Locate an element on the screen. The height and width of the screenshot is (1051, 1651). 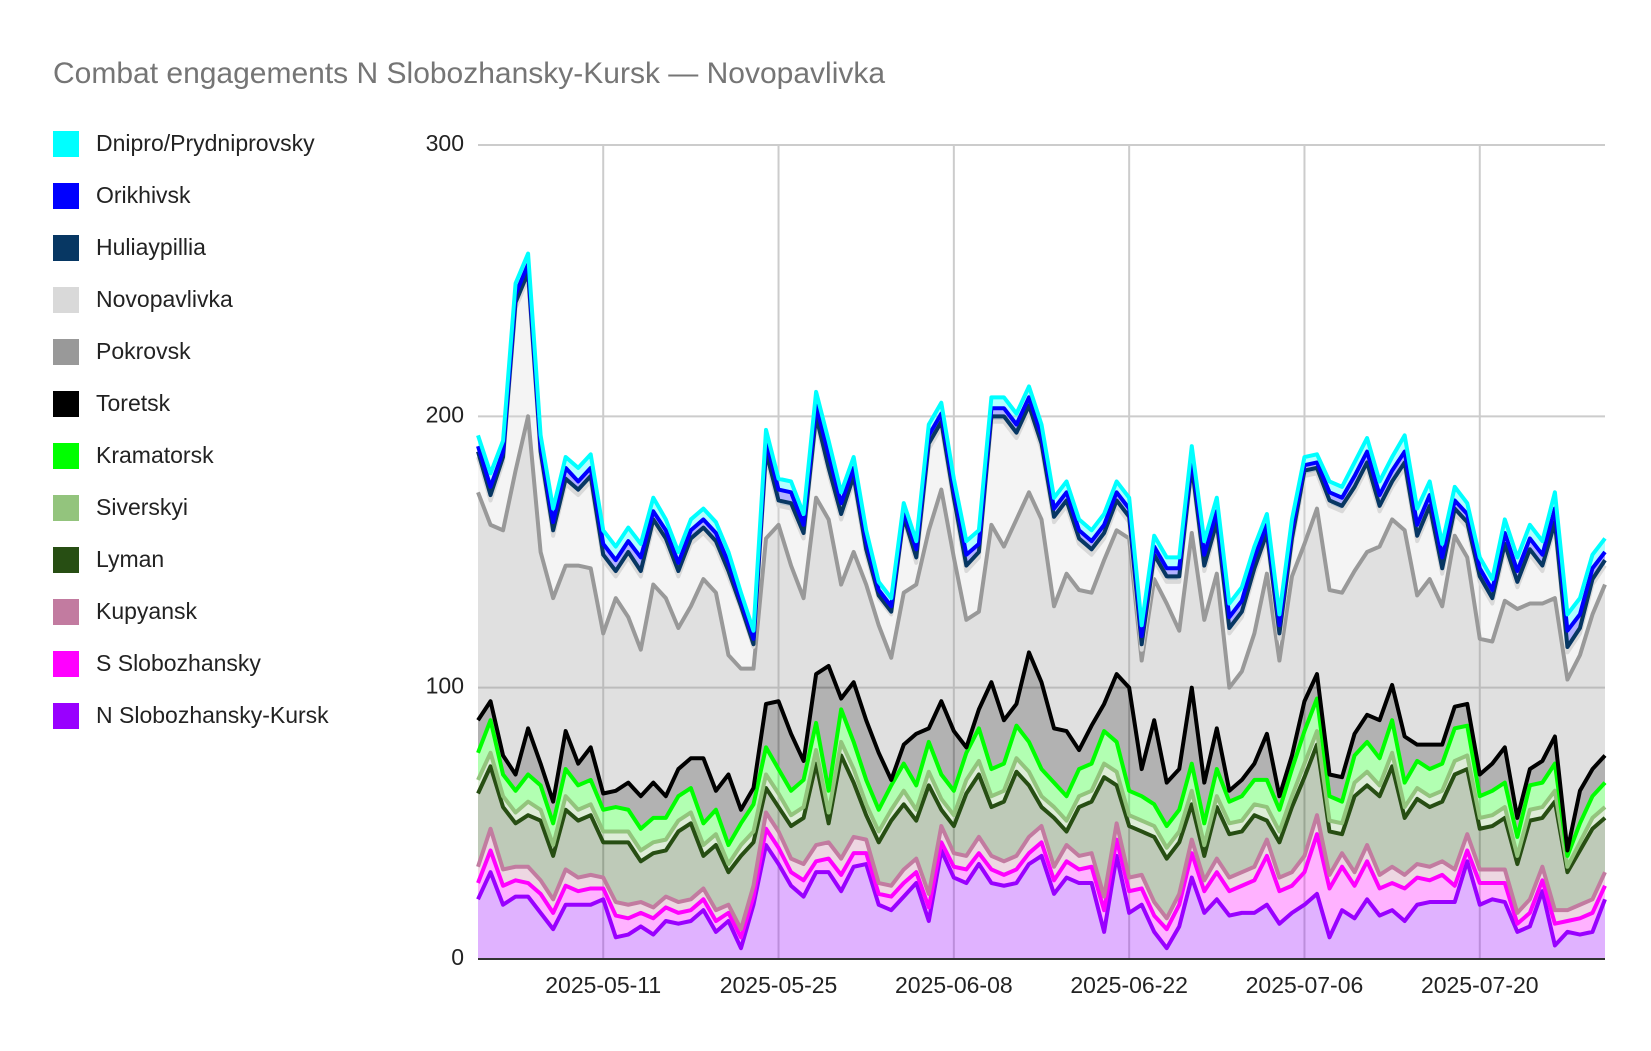
legend-label: S Slobozhansky is located at coordinates (178, 663).